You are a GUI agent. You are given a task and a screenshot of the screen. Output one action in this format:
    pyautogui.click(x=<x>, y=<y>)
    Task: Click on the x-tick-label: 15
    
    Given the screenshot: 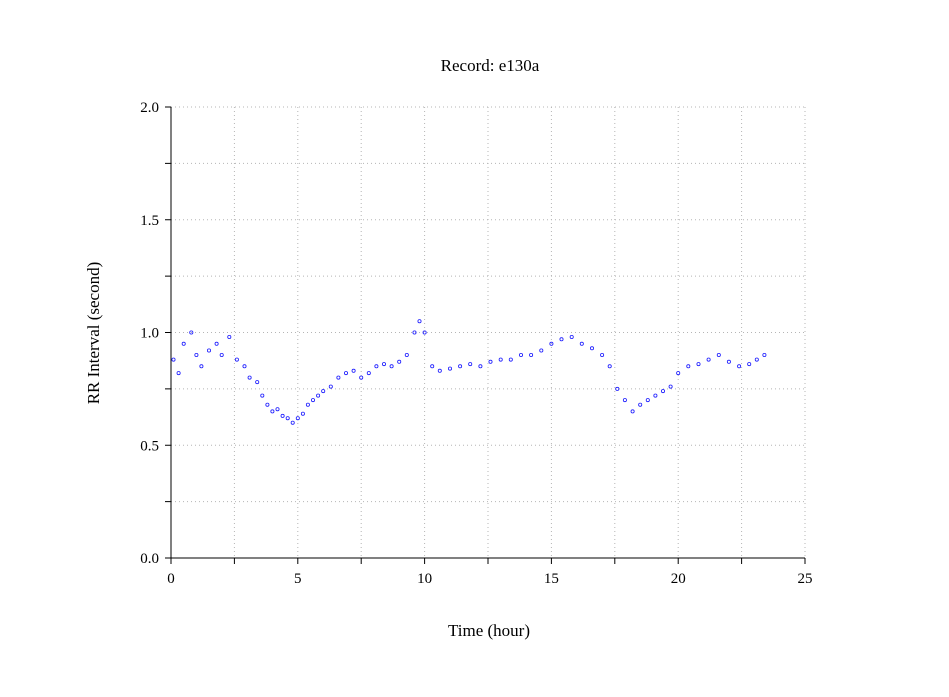 What is the action you would take?
    pyautogui.click(x=551, y=579)
    